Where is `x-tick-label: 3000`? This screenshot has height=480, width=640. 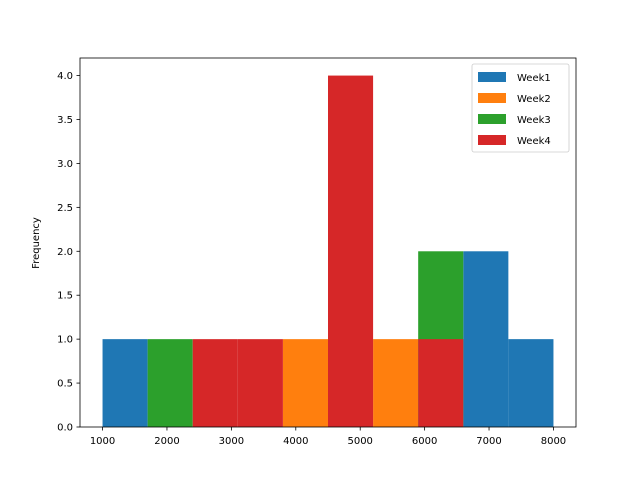 x-tick-label: 3000 is located at coordinates (231, 441).